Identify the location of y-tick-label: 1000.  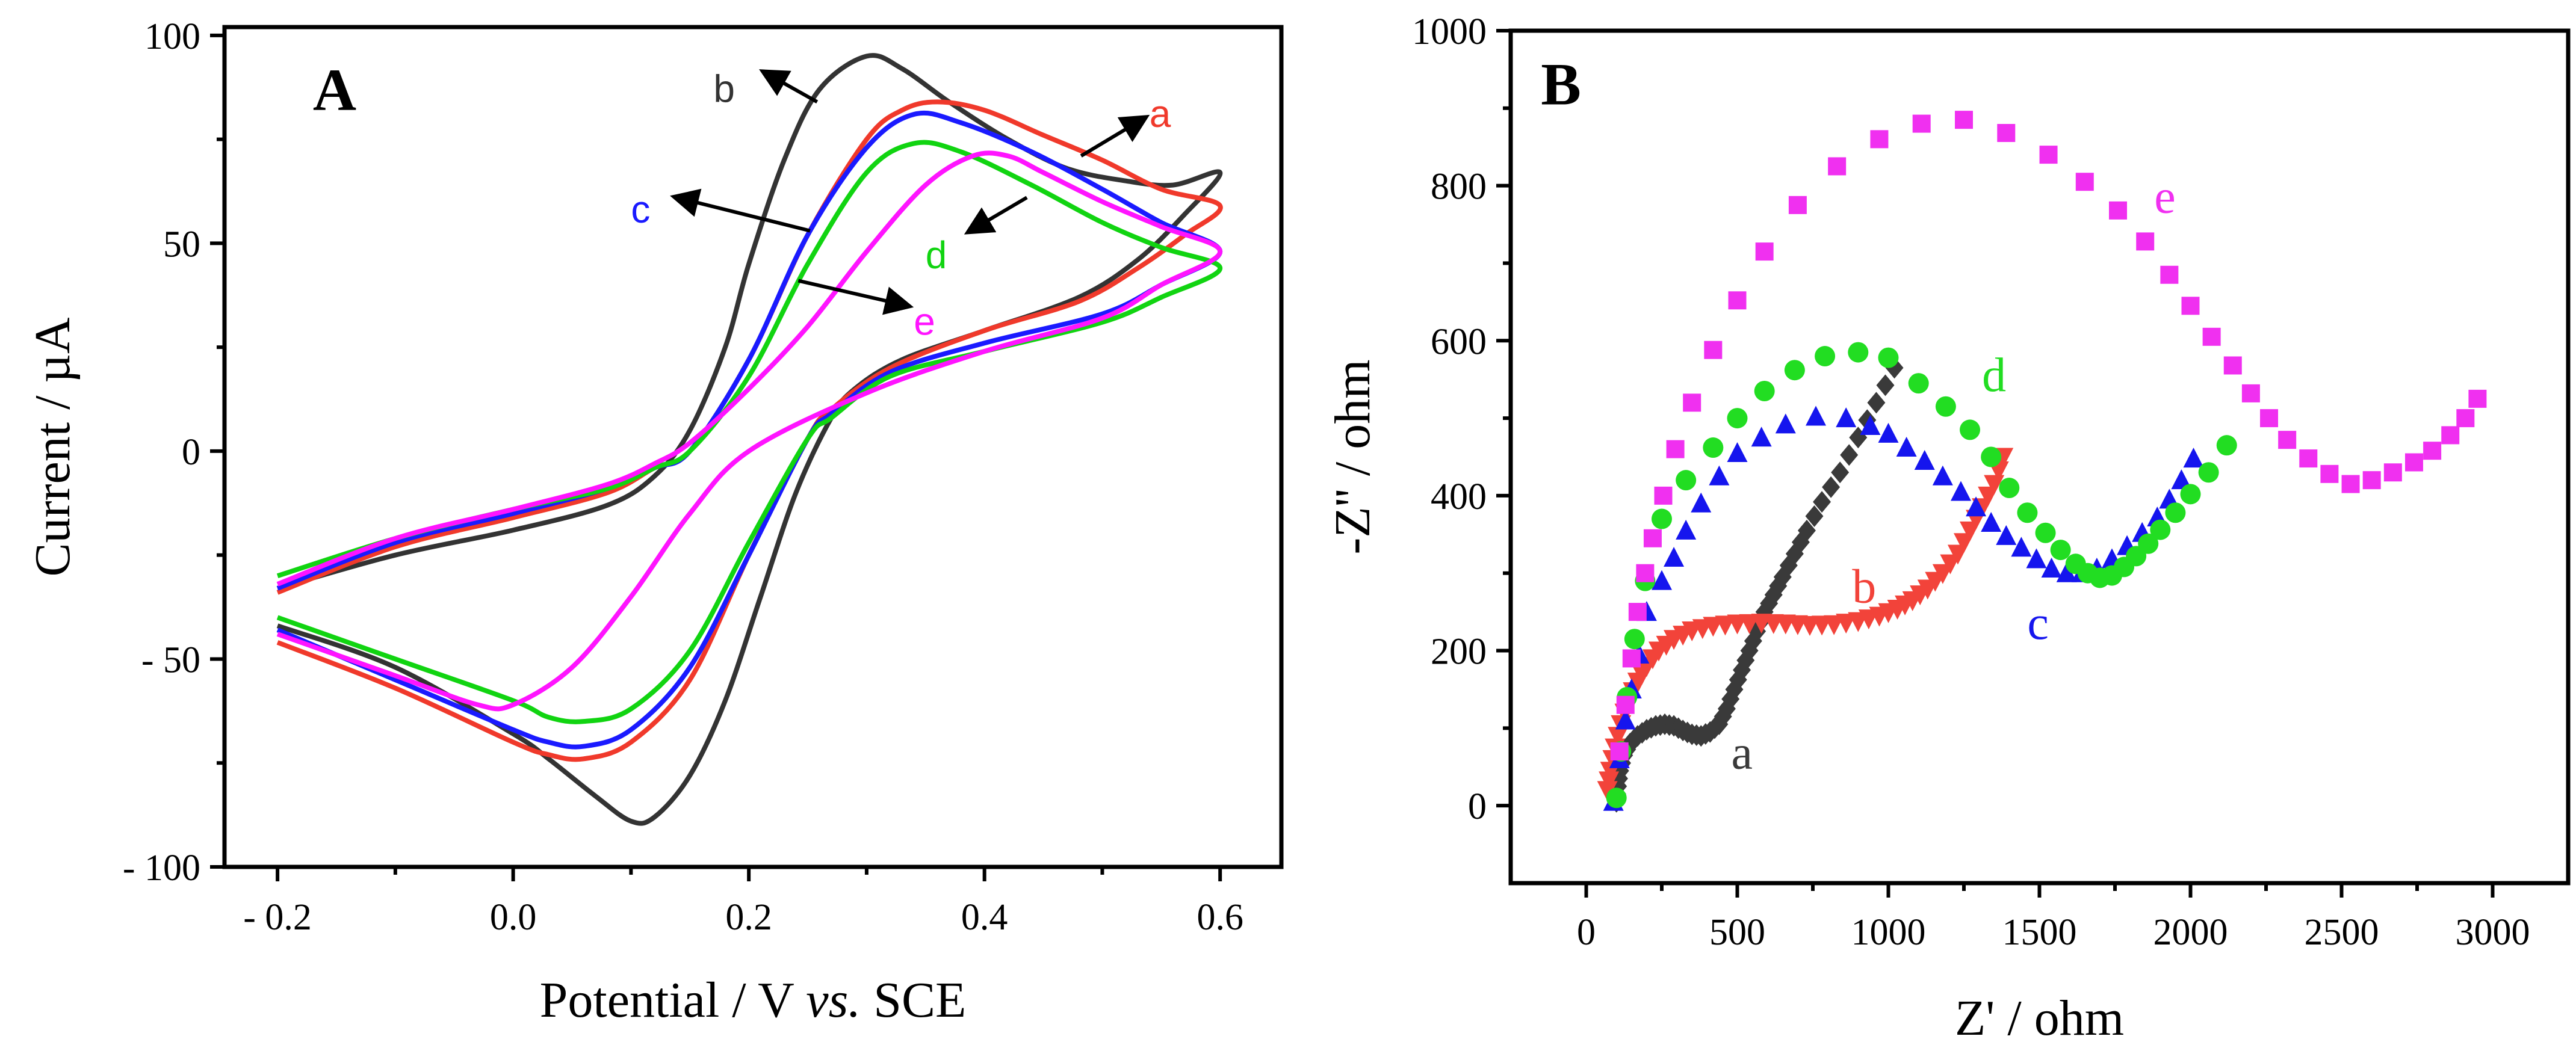
(1449, 32).